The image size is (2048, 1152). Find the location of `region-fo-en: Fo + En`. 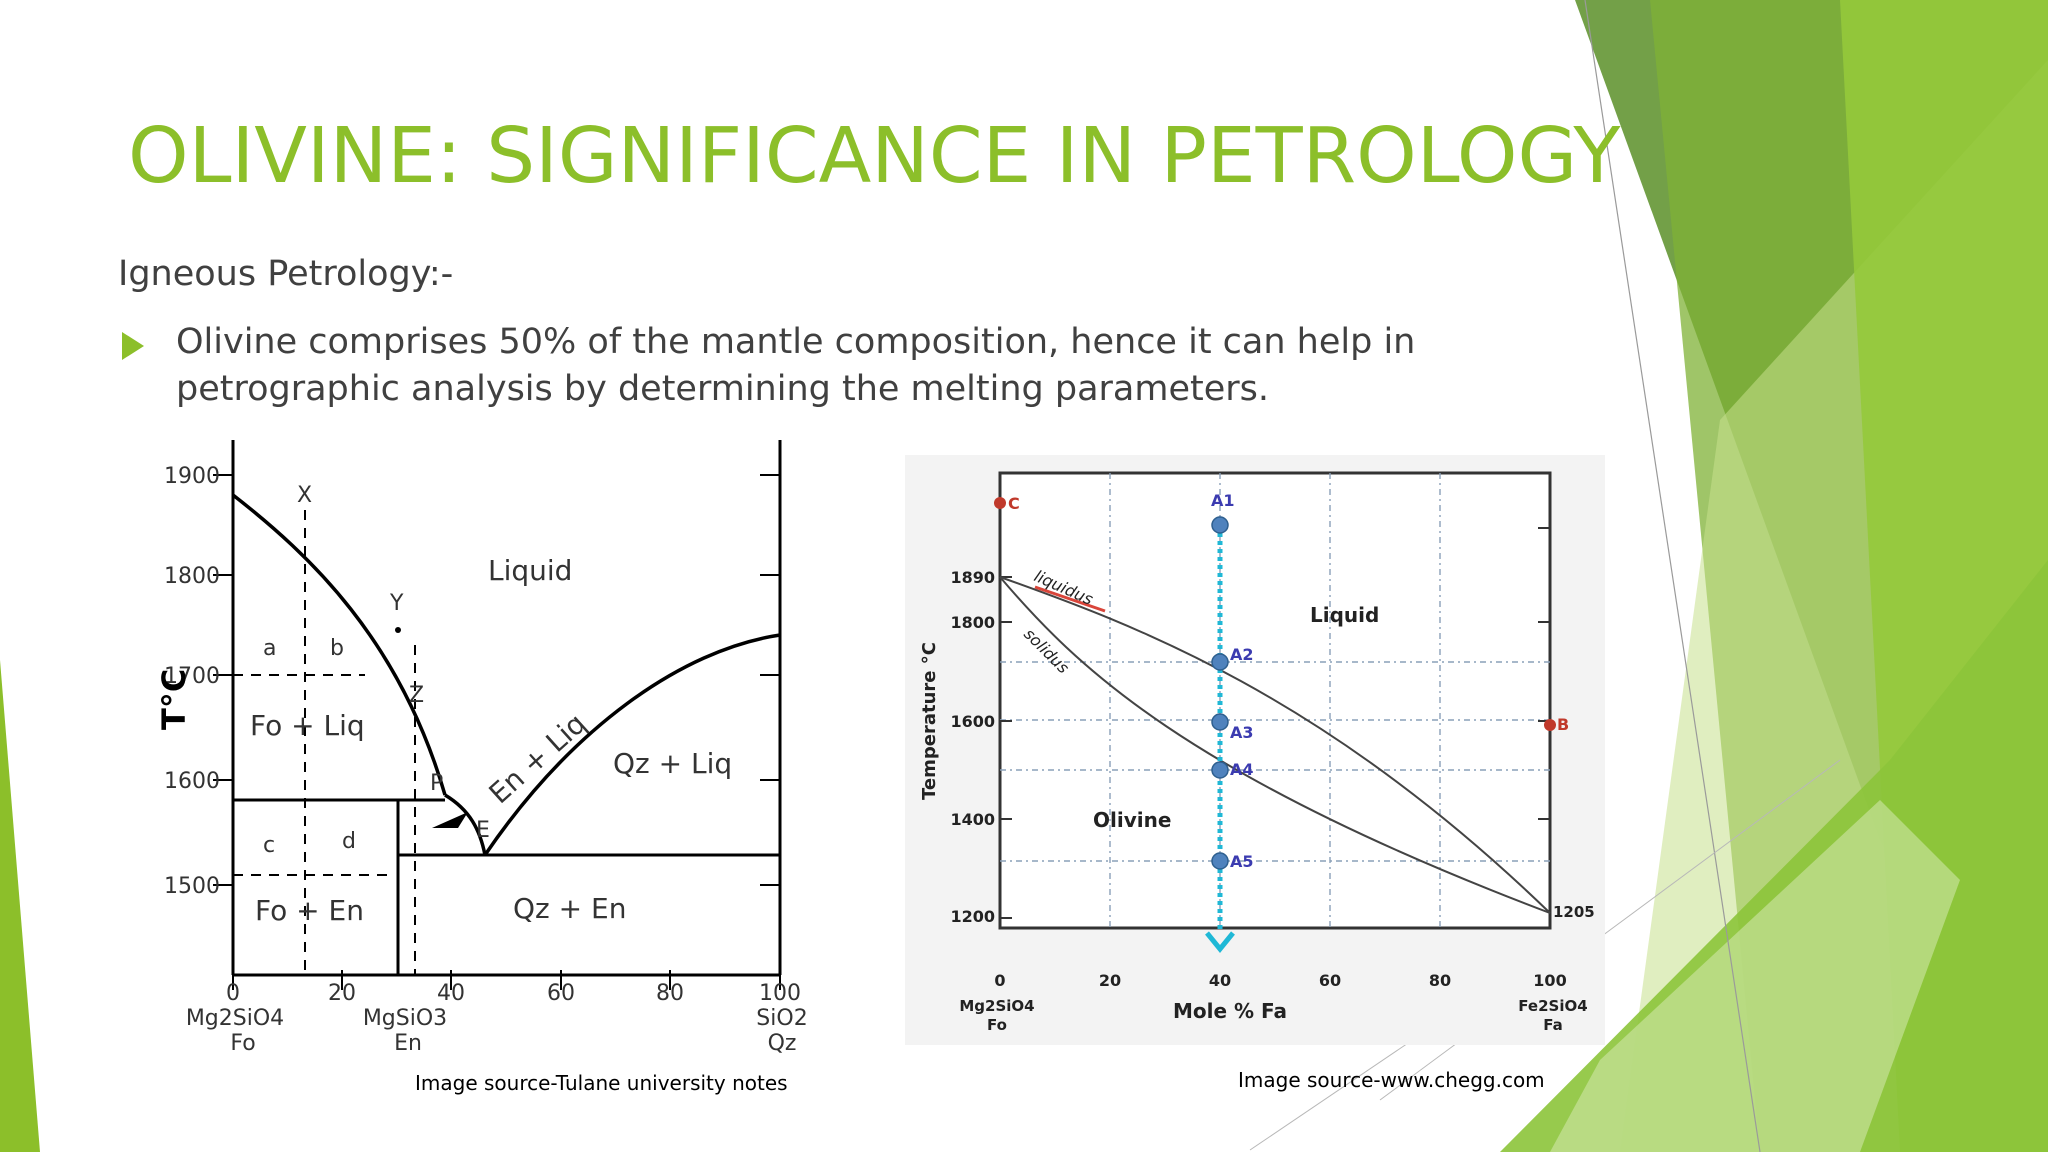

region-fo-en: Fo + En is located at coordinates (309, 910).